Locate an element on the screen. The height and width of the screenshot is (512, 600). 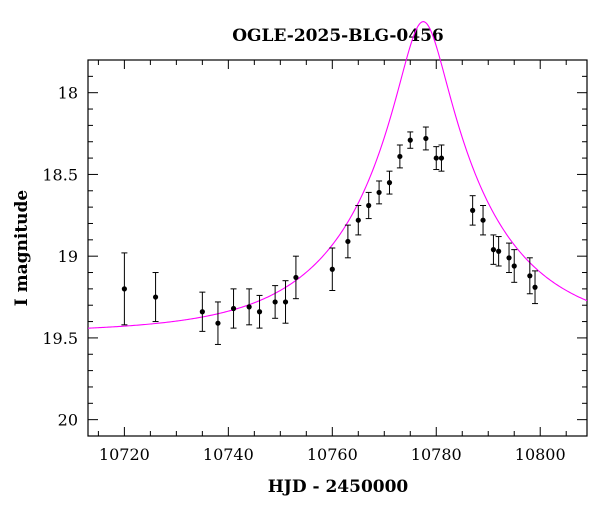
y-axis-title: I magnitude is located at coordinates (22, 248).